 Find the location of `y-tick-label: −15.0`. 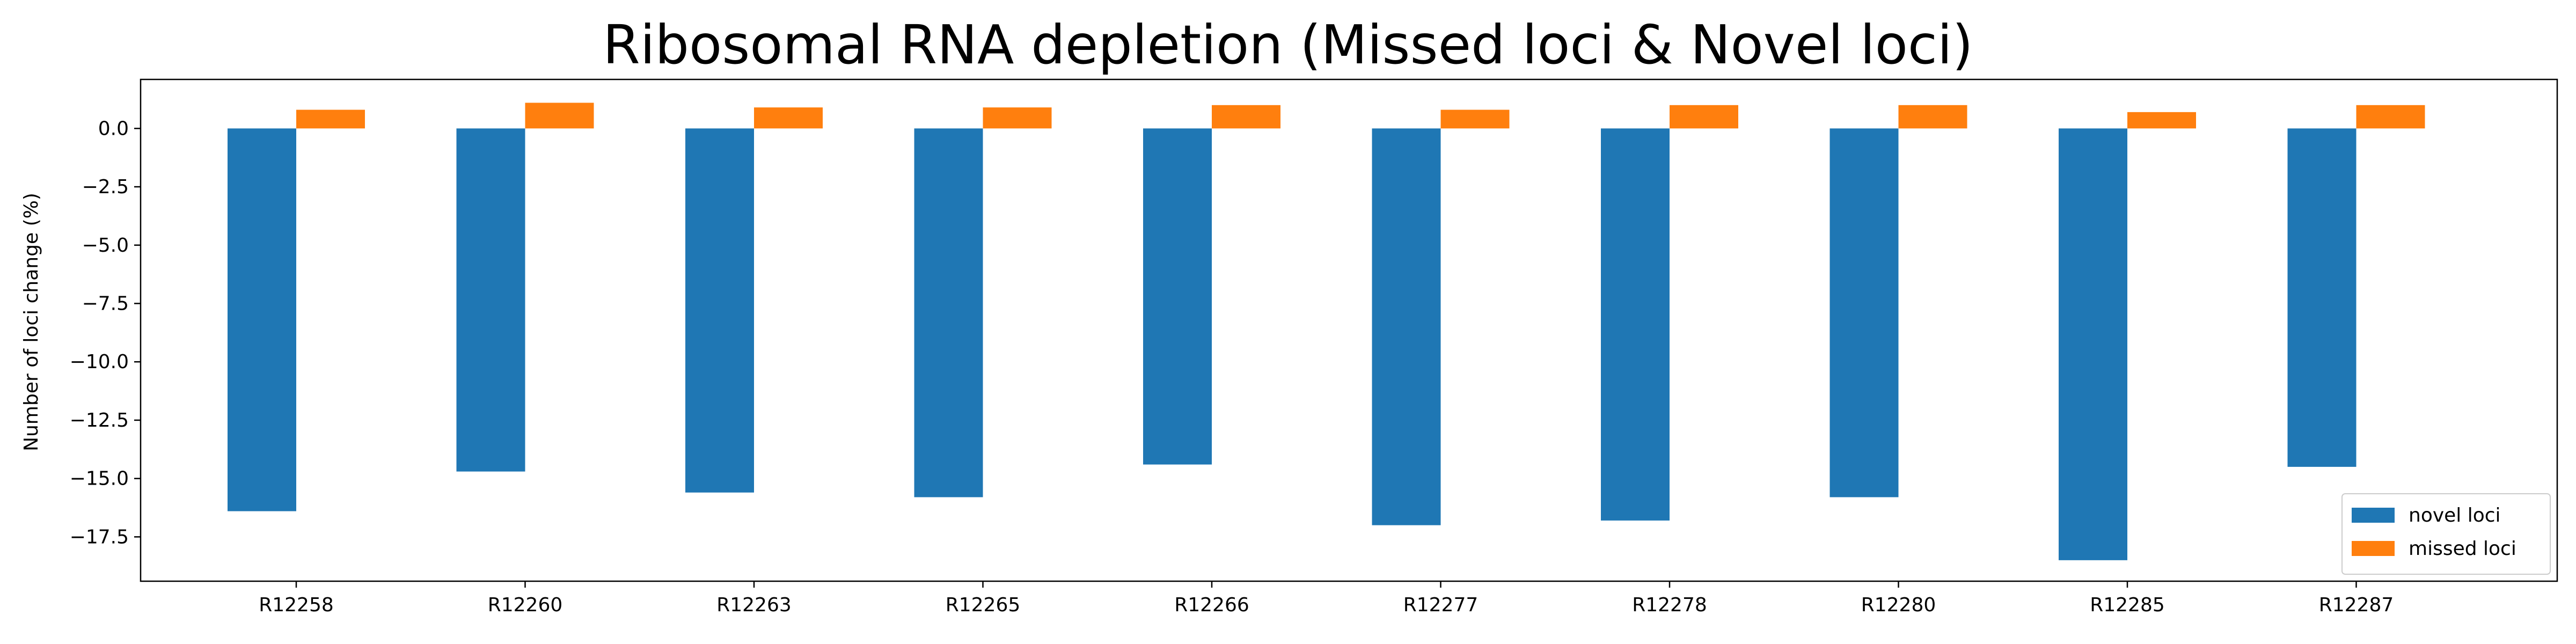

y-tick-label: −15.0 is located at coordinates (99, 479).